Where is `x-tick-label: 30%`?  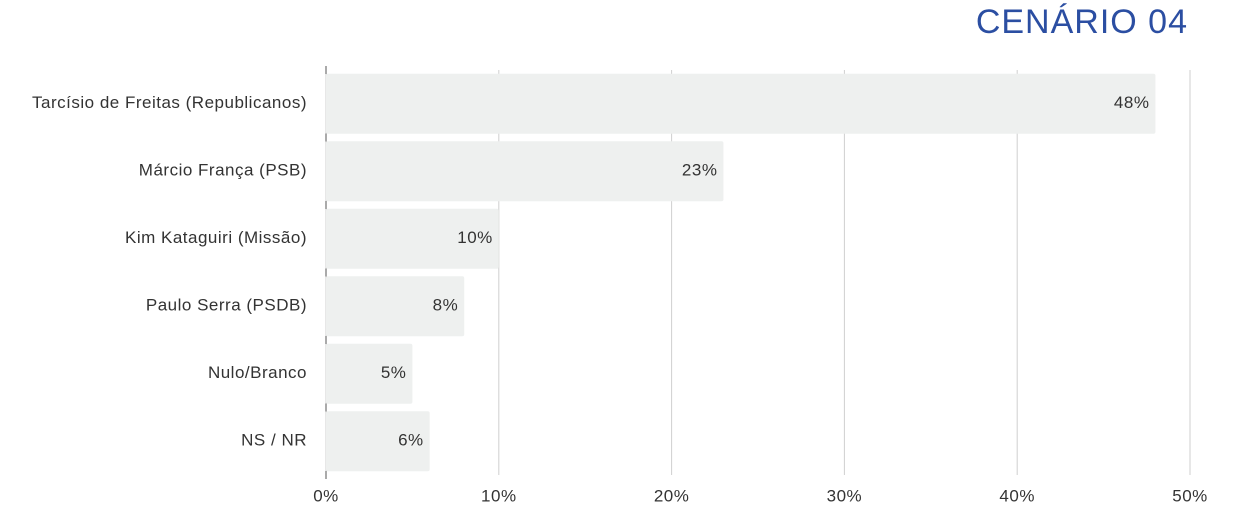 x-tick-label: 30% is located at coordinates (845, 495).